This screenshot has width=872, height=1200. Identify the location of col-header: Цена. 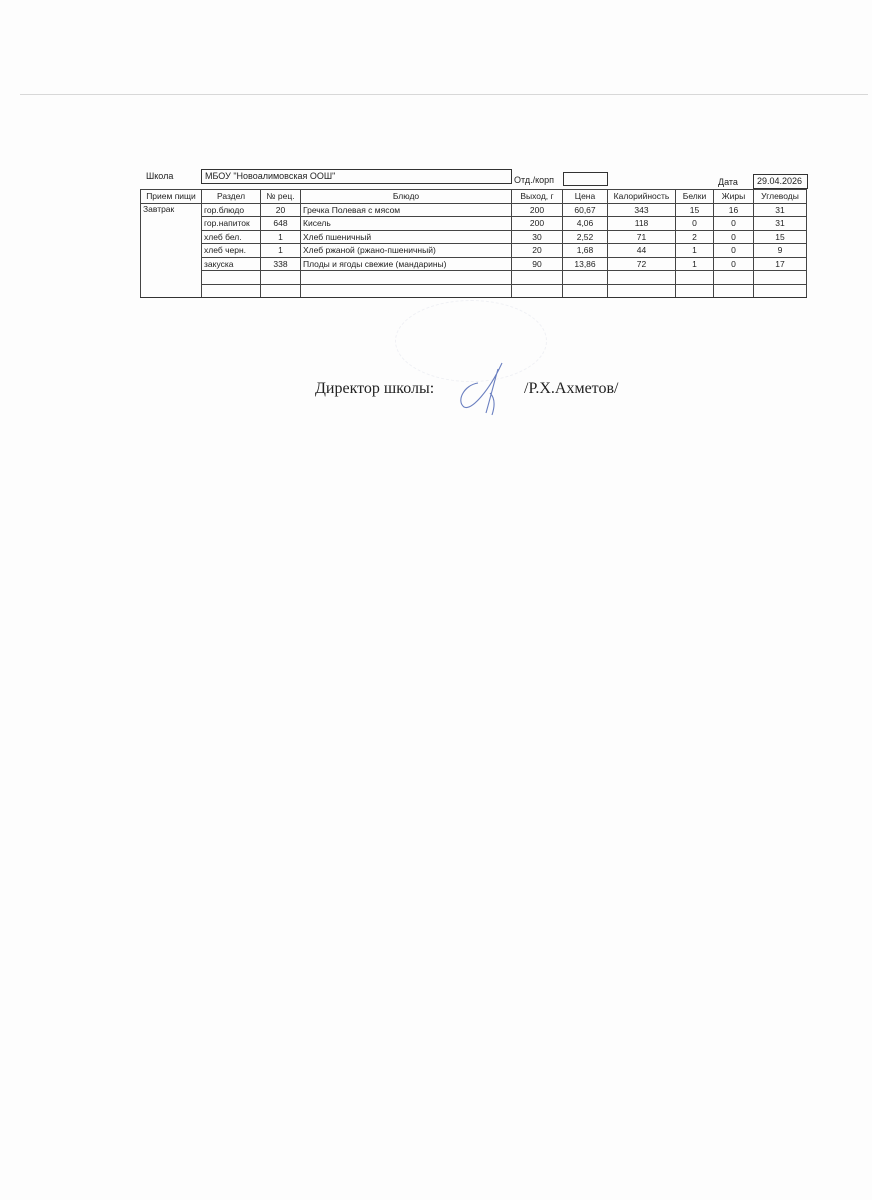
(585, 196).